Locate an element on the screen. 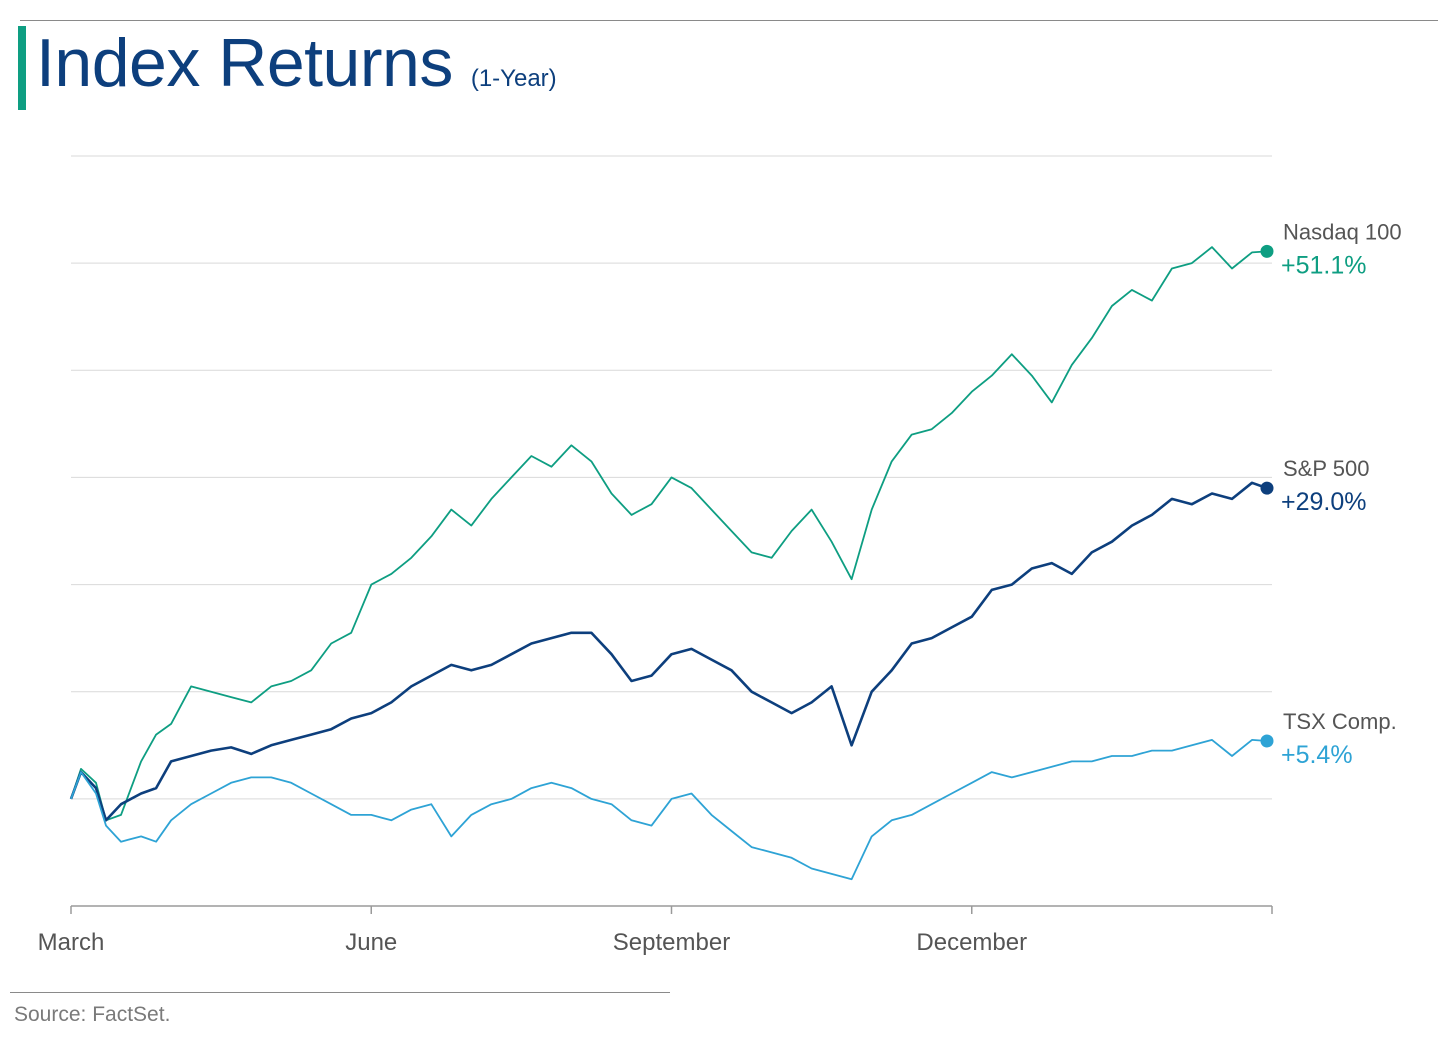 This screenshot has height=1047, width=1456. series-name-label: Nasdaq 100 is located at coordinates (1342, 231).